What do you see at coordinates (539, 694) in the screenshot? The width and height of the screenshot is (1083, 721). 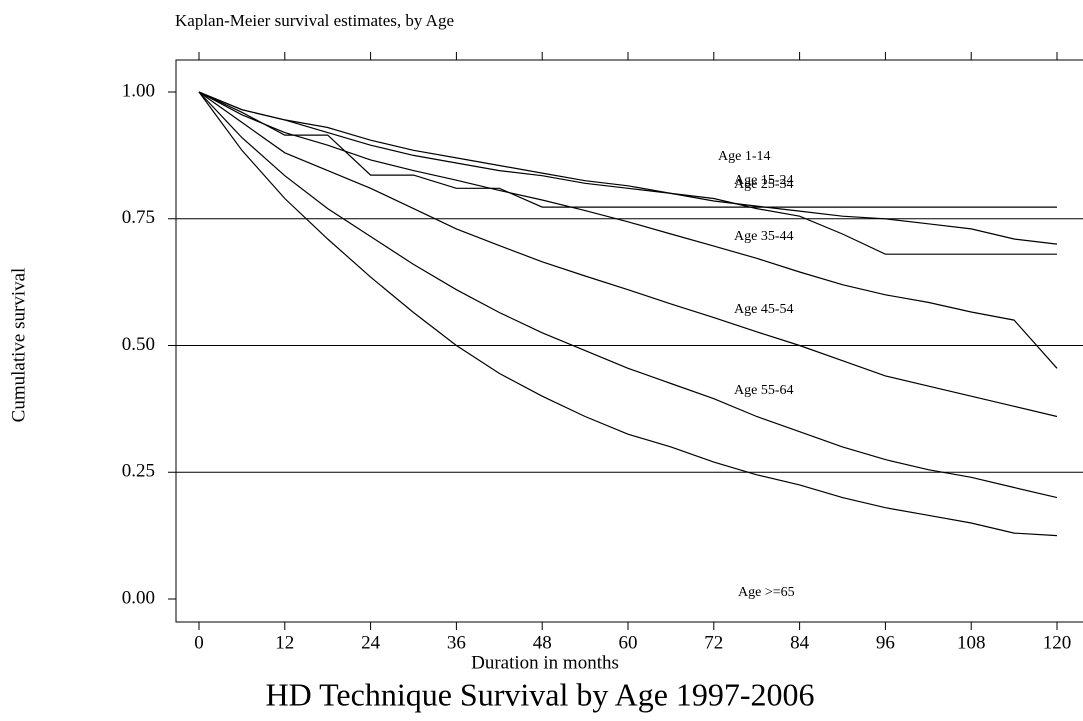 I see `caption: HD Technique Survival by Age 1997-2006` at bounding box center [539, 694].